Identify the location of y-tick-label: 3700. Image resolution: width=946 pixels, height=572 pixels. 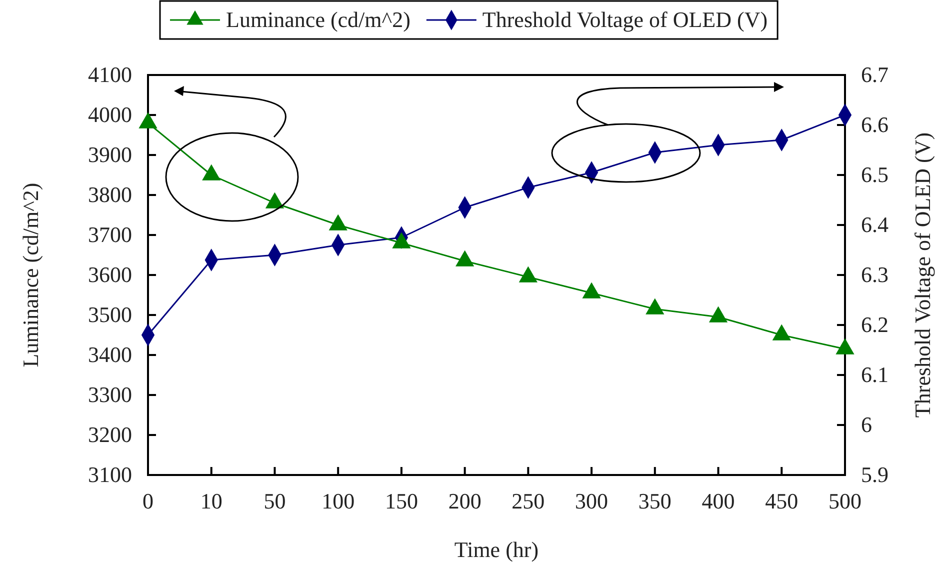
(110, 235).